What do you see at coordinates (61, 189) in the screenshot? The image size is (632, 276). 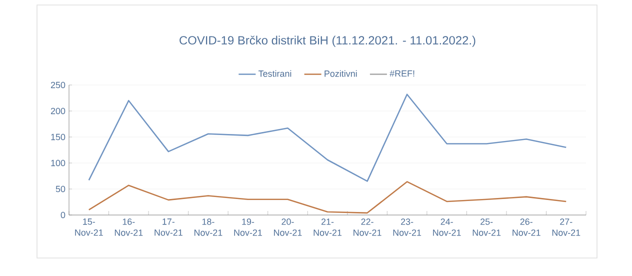 I see `y-tick-label: 50` at bounding box center [61, 189].